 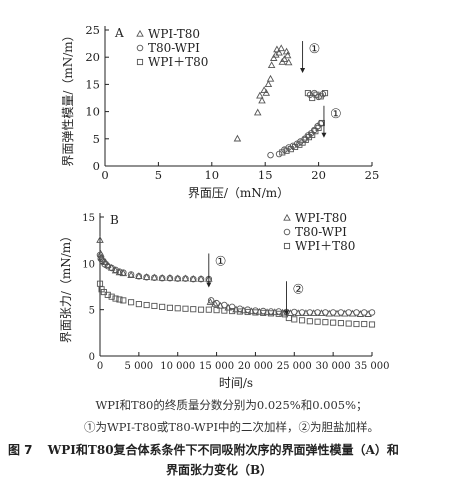 What do you see at coordinates (177, 366) in the screenshot?
I see `x-tick-label: 10 000` at bounding box center [177, 366].